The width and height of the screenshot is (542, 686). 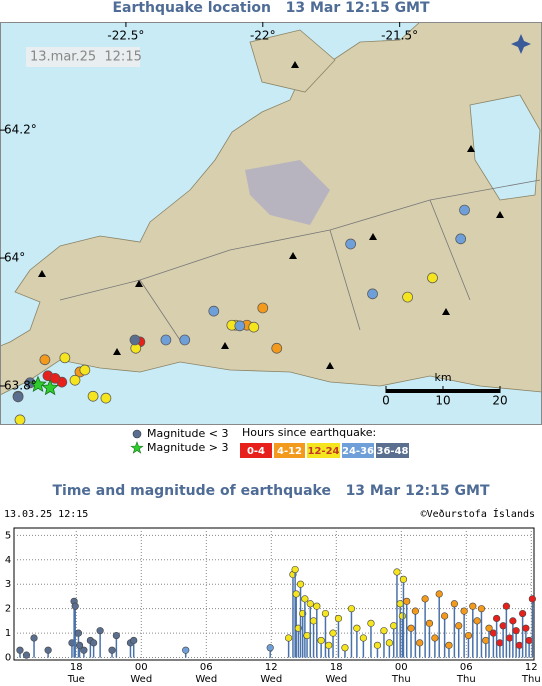 What do you see at coordinates (442, 377) in the screenshot?
I see `scale-unit: km` at bounding box center [442, 377].